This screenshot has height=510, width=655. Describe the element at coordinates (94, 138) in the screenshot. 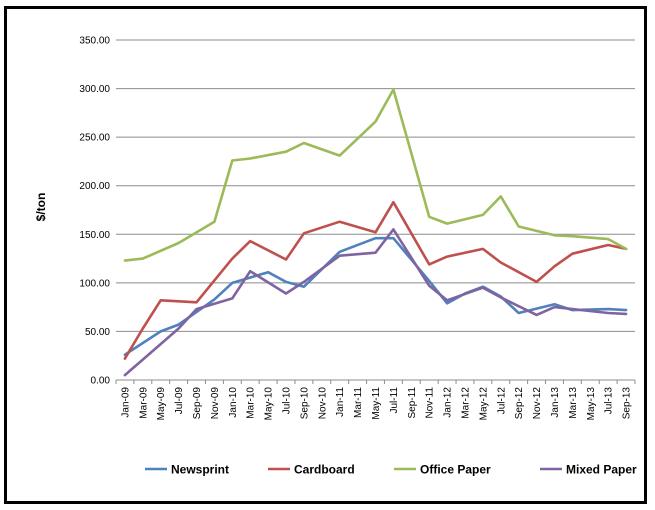

I see `y-tick-label: 250.00` at that location.